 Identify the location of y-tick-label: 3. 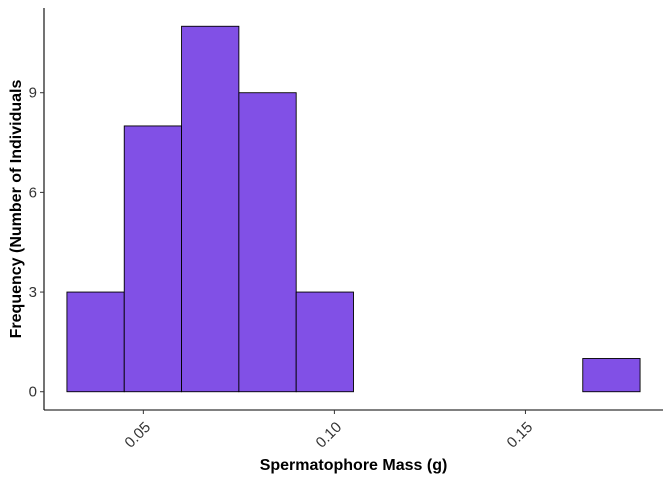
(33, 292).